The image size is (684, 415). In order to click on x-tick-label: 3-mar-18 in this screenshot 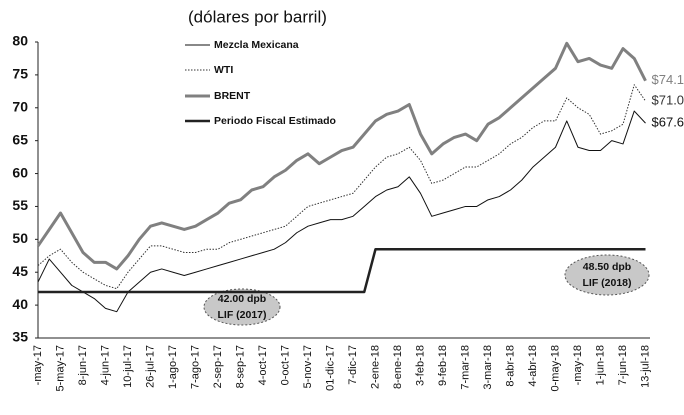, I will do `click(488, 367)`.